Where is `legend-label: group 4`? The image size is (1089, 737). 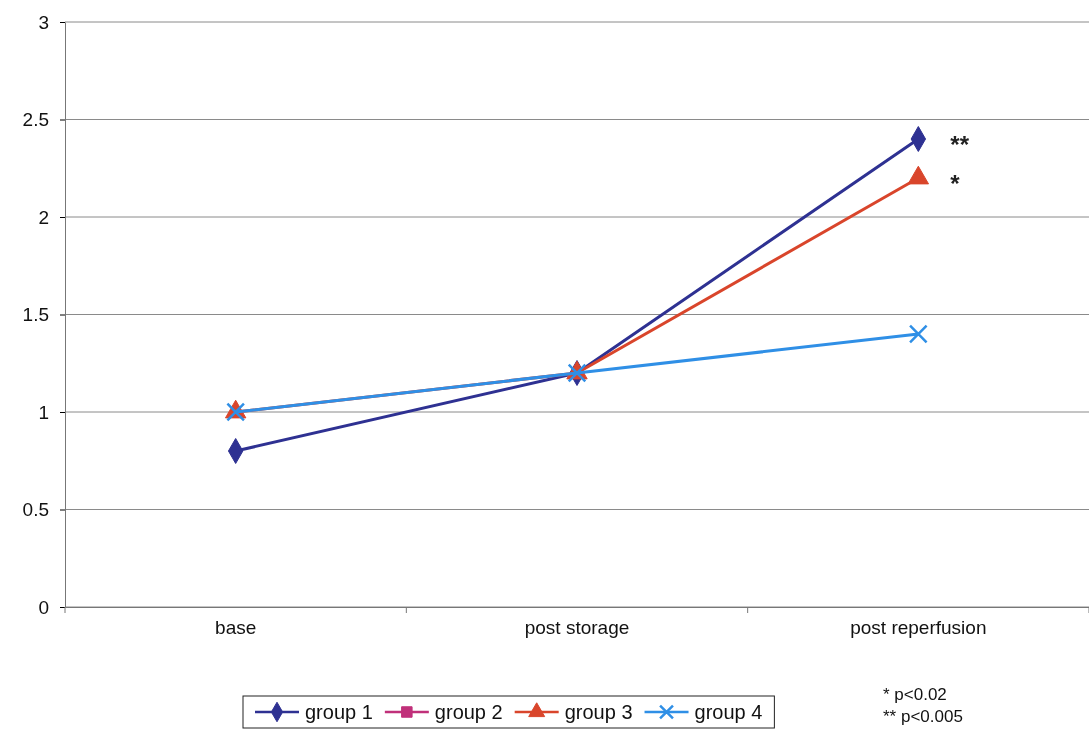 legend-label: group 4 is located at coordinates (728, 712).